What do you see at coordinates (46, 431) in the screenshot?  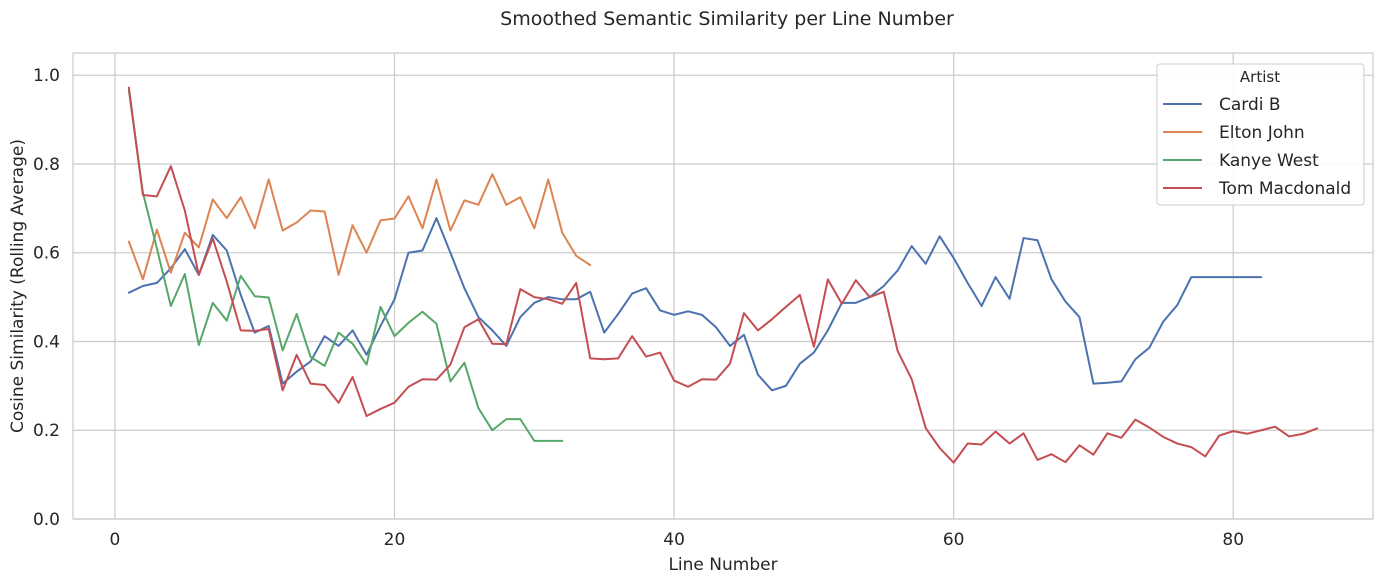 I see `y-tick-label: 0.2` at bounding box center [46, 431].